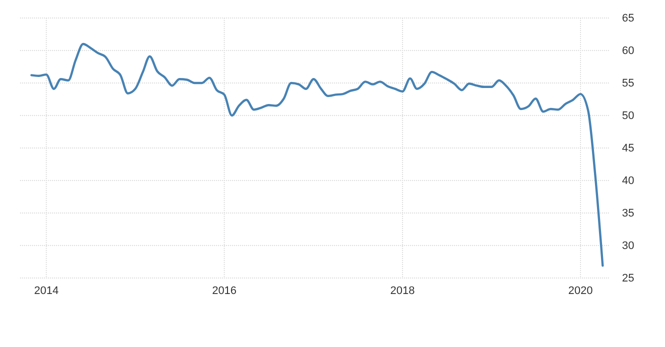 Image resolution: width=665 pixels, height=347 pixels. I want to click on y-tick-label: 30, so click(628, 246).